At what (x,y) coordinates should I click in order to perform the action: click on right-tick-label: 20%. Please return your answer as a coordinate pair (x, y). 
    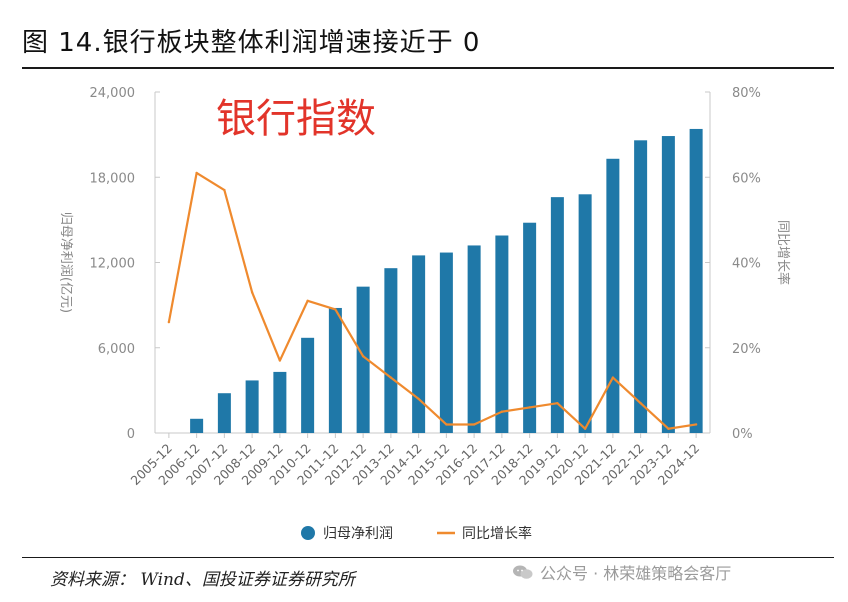
    Looking at the image, I should click on (746, 349).